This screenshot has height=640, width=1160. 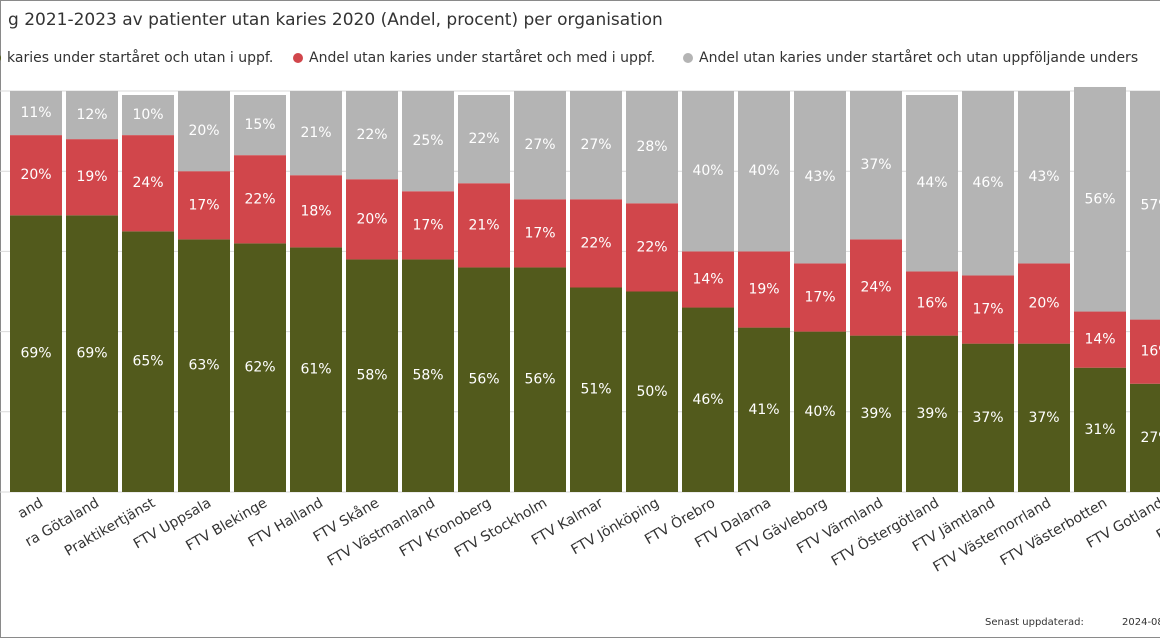 I want to click on legend-label: karies under startåret och utan i uppf., so click(x=140, y=57).